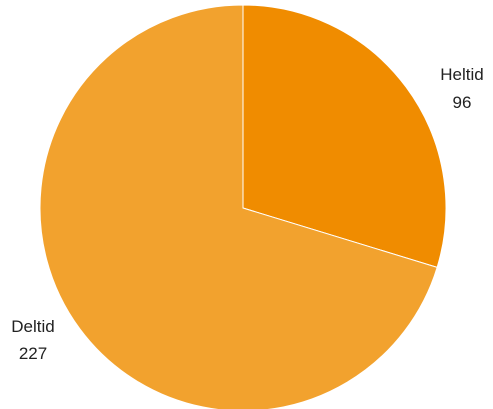 The height and width of the screenshot is (409, 493). I want to click on slice-label-deltid-value: 227, so click(33, 353).